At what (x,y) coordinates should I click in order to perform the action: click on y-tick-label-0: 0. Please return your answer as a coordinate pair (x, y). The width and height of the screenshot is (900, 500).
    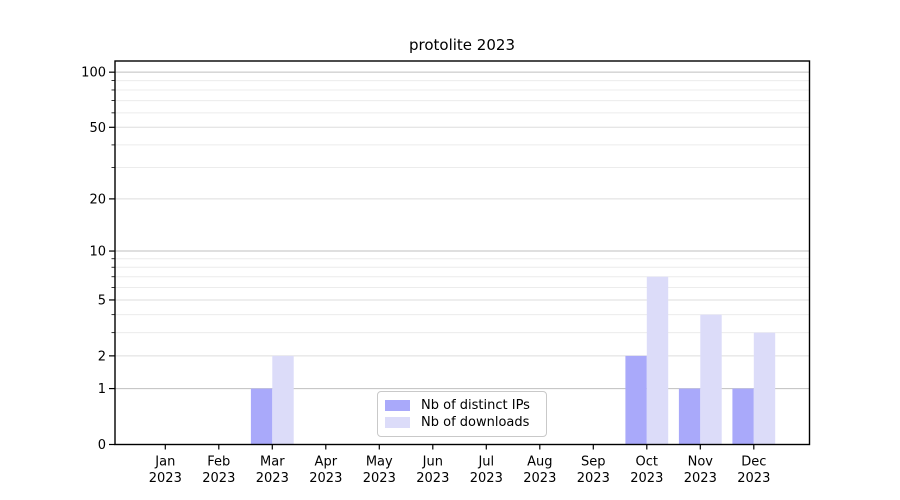
    Looking at the image, I should click on (102, 445).